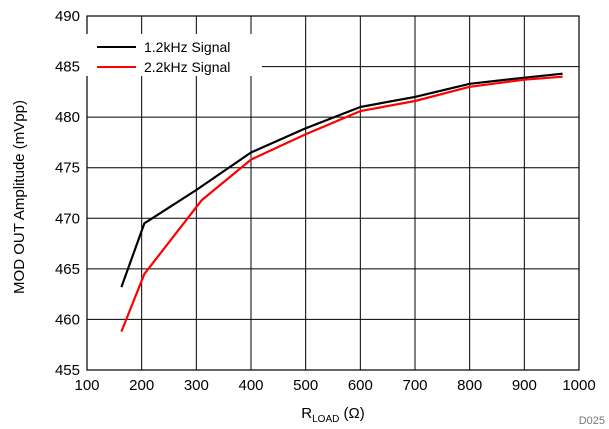  What do you see at coordinates (141, 385) in the screenshot?
I see `x-tick-label: 200` at bounding box center [141, 385].